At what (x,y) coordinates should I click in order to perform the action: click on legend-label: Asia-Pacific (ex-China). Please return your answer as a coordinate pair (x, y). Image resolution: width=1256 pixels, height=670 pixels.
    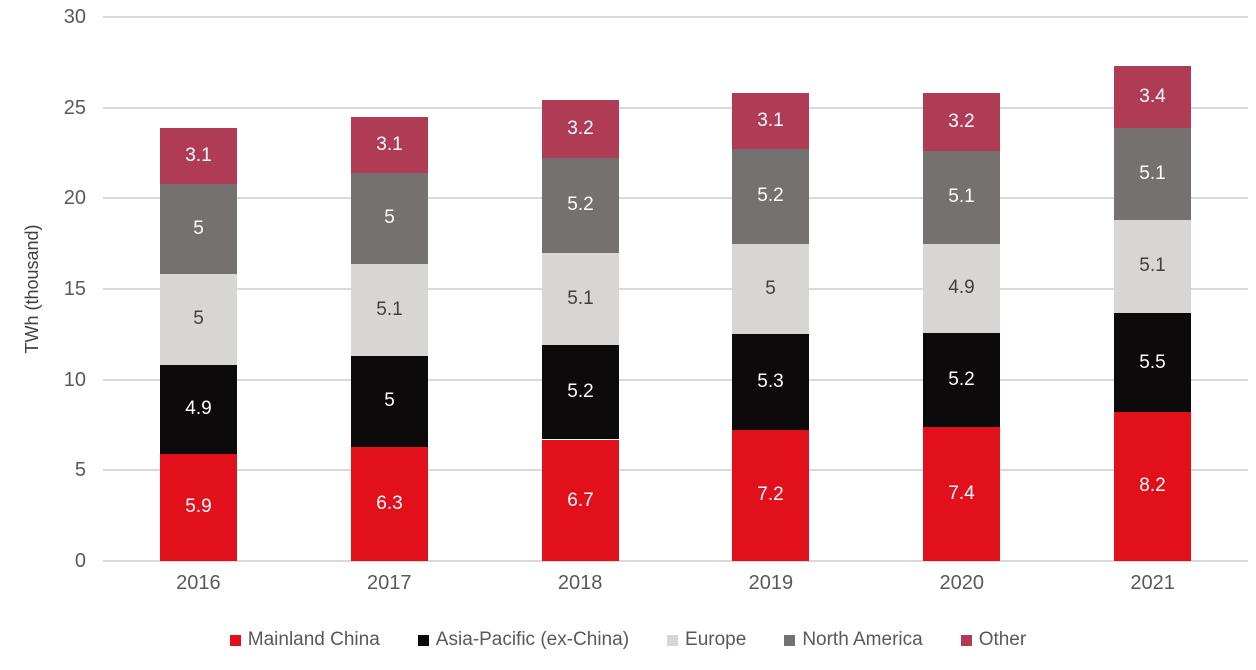
    Looking at the image, I should click on (532, 639).